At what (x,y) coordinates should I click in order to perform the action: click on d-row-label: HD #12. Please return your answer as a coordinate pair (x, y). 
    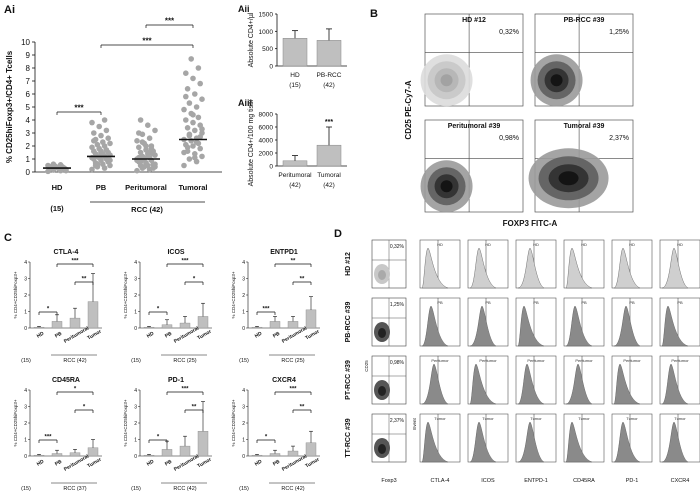
    Looking at the image, I should click on (348, 264).